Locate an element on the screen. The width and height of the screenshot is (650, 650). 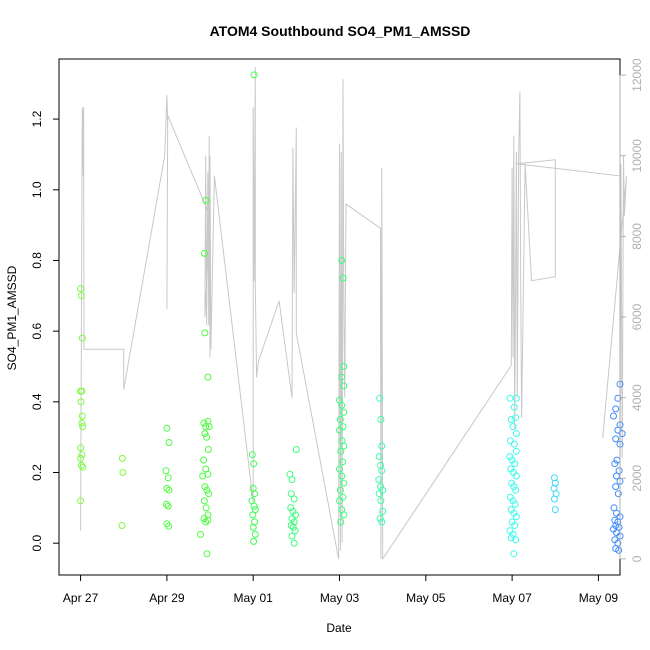
x-tick-label: Apr 27 is located at coordinates (81, 598).